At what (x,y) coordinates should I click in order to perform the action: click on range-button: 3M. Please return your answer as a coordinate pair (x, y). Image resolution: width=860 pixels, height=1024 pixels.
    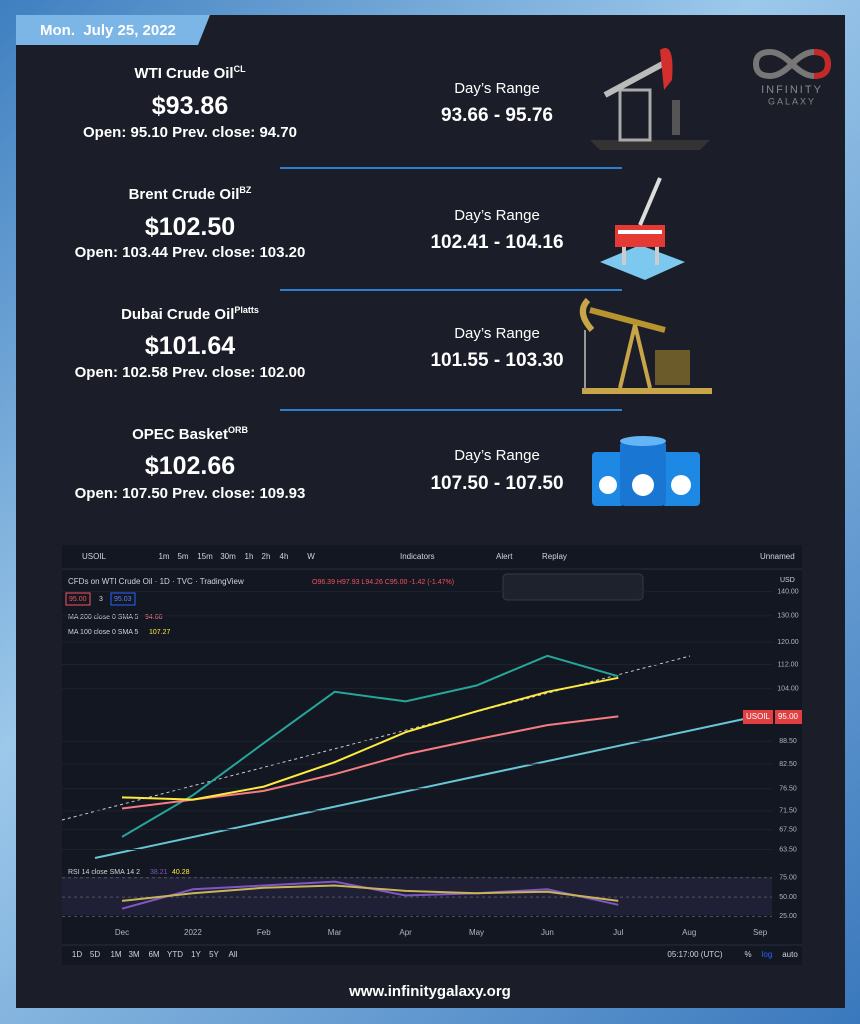
    Looking at the image, I should click on (133, 954).